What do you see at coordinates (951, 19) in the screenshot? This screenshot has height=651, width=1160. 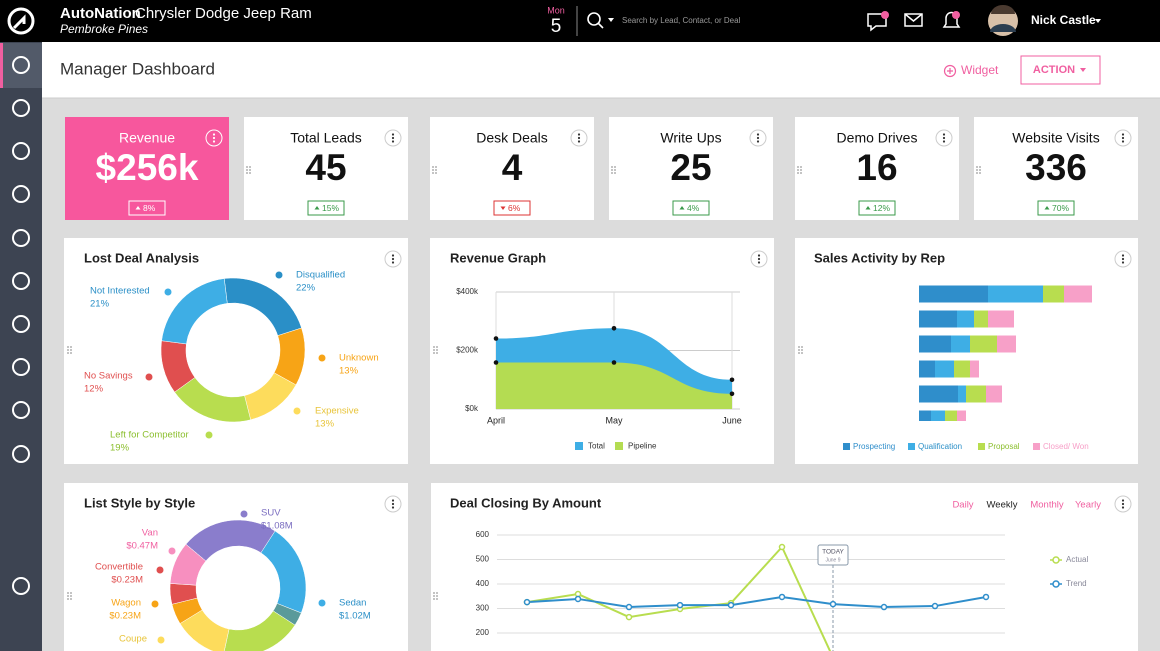 I see `bell-icon` at bounding box center [951, 19].